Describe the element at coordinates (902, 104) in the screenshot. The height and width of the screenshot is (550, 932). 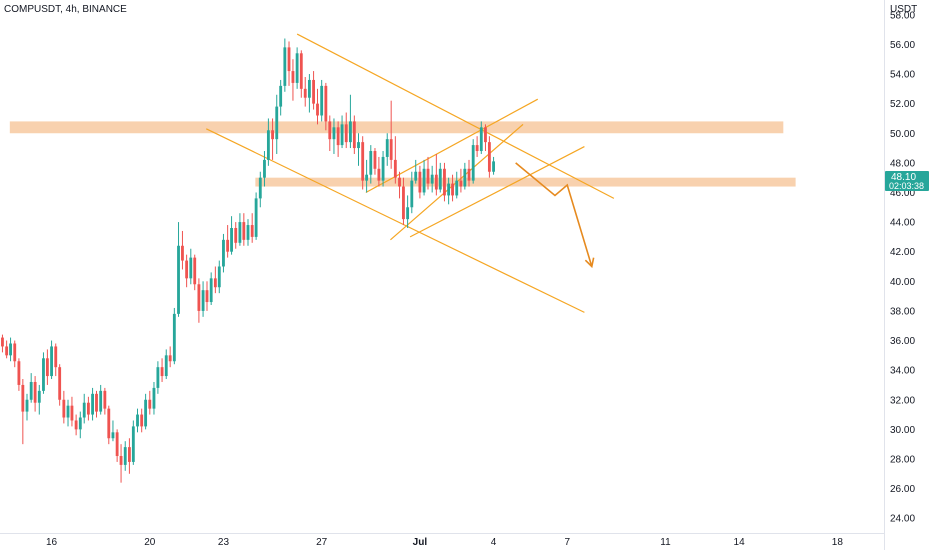
I see `price-tick-label: 52.00` at that location.